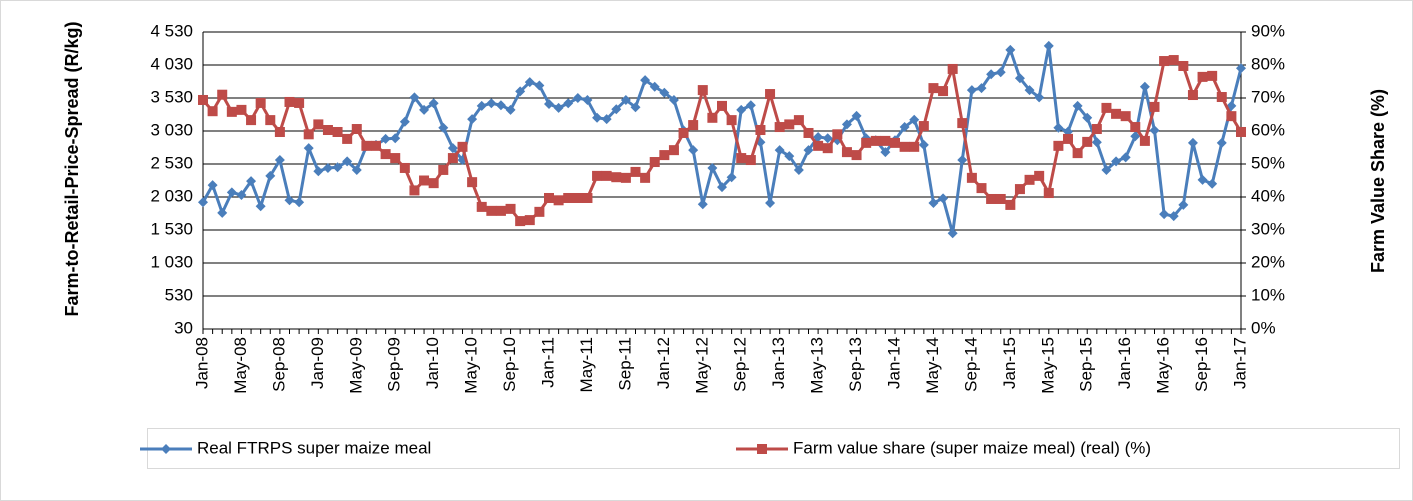  What do you see at coordinates (201, 363) in the screenshot?
I see `x-tick-label: Jan-08` at bounding box center [201, 363].